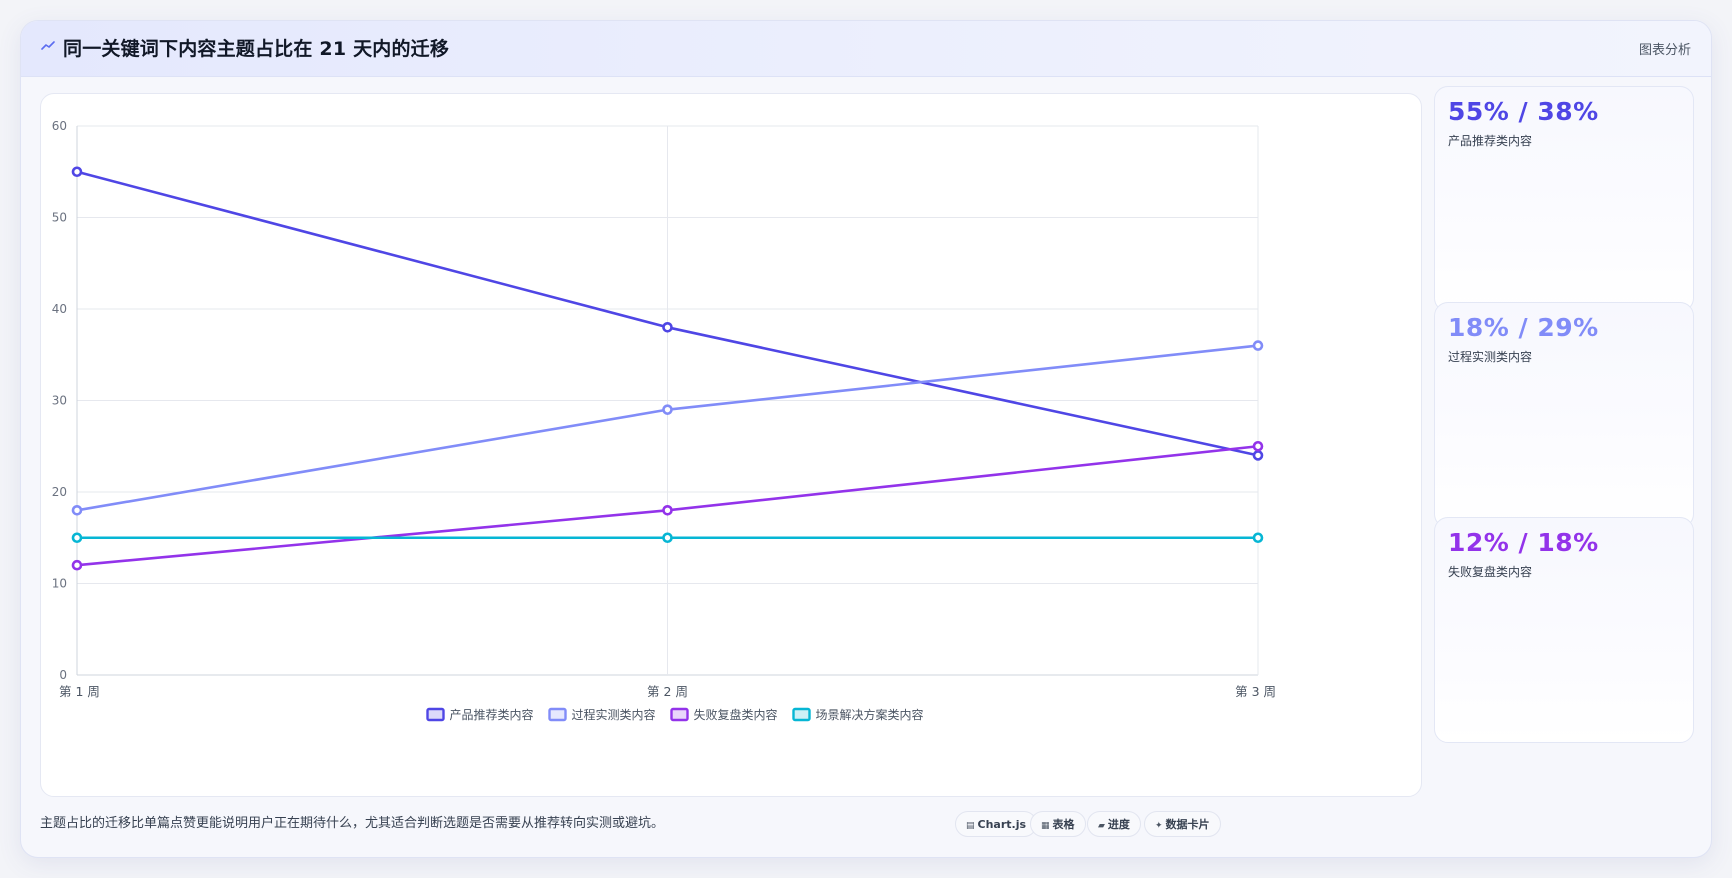  I want to click on metric-card-product: 55% / 38% 产品推荐类内容, so click(1564, 199).